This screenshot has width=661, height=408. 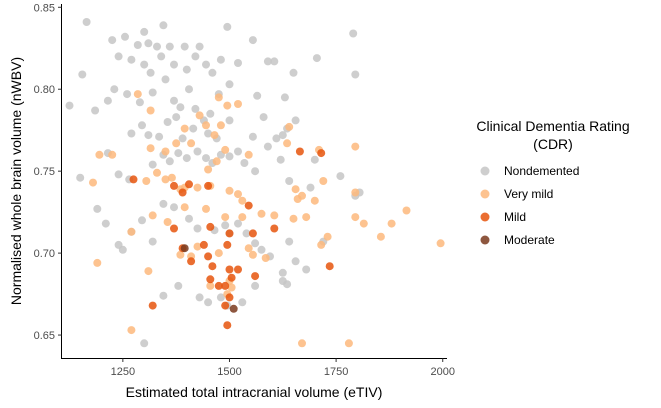 What do you see at coordinates (336, 372) in the screenshot?
I see `x-tick-label: 1750` at bounding box center [336, 372].